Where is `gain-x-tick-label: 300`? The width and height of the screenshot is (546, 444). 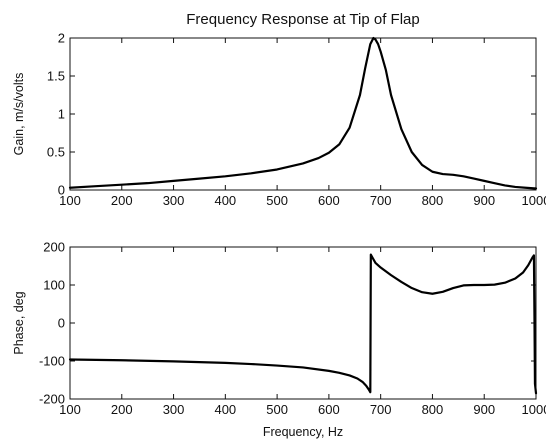
gain-x-tick-label: 300 is located at coordinates (174, 200).